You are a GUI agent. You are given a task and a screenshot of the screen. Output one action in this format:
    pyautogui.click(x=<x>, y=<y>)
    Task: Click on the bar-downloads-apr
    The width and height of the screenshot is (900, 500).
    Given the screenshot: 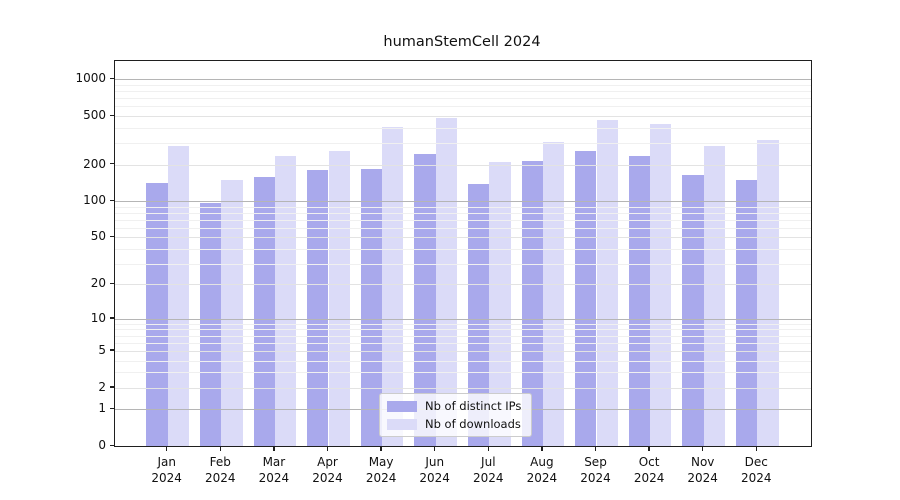 What is the action you would take?
    pyautogui.click(x=339, y=298)
    